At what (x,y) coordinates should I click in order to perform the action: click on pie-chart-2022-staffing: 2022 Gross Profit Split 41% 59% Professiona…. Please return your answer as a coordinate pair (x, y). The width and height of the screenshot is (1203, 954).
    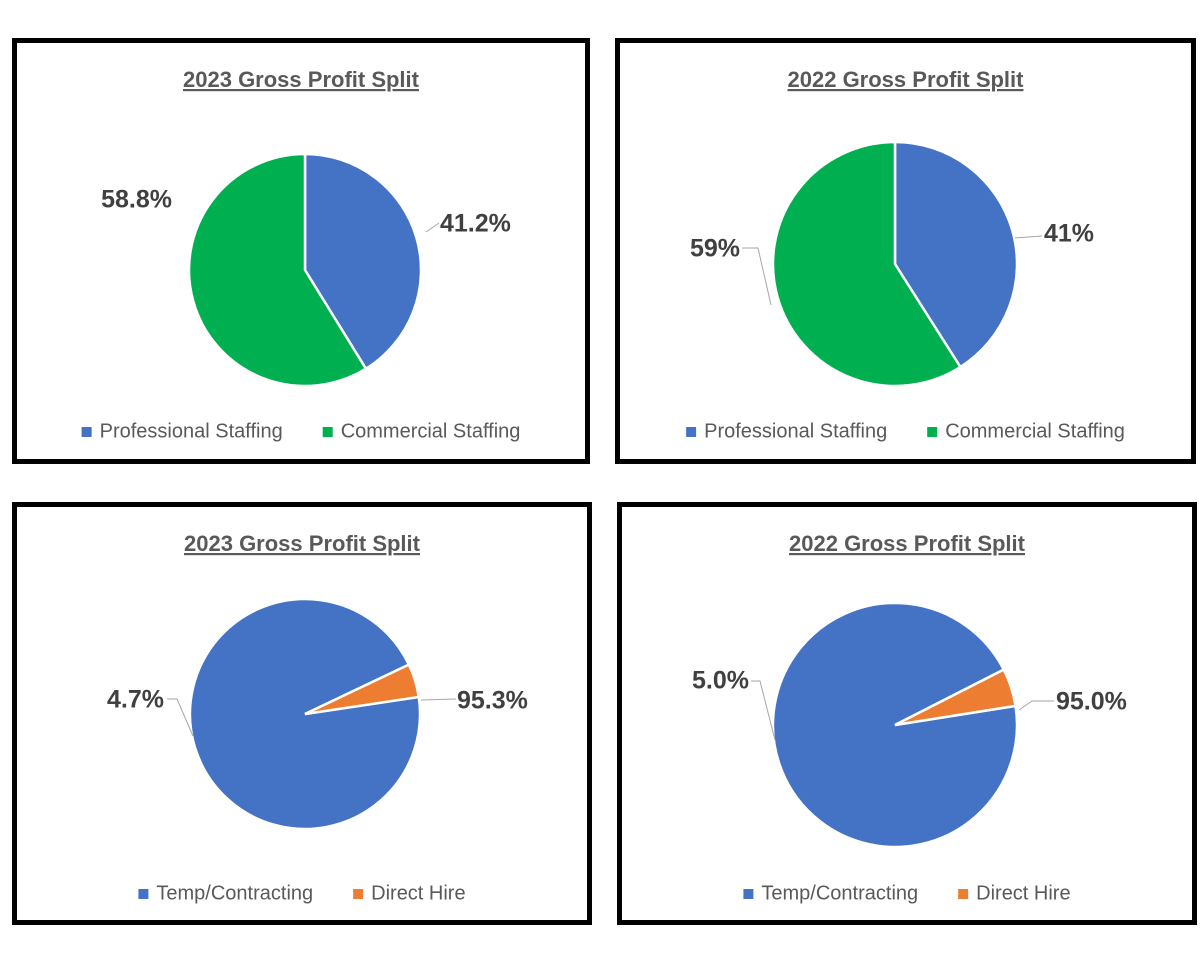
    Looking at the image, I should click on (905, 254).